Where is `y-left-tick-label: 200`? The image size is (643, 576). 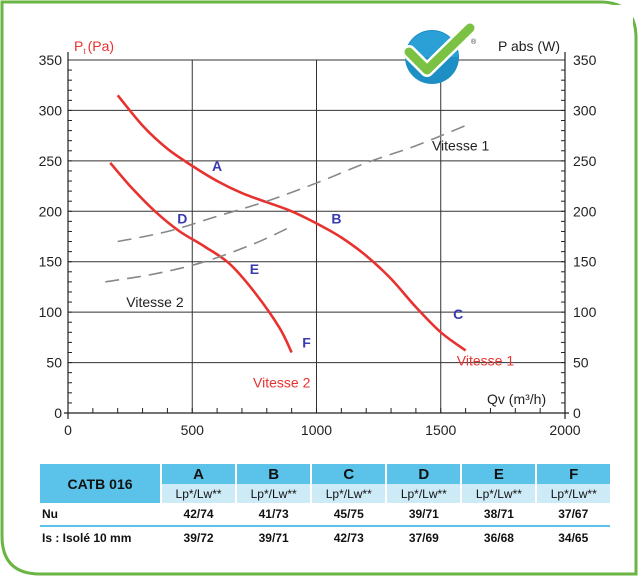
y-left-tick-label: 200 is located at coordinates (51, 211).